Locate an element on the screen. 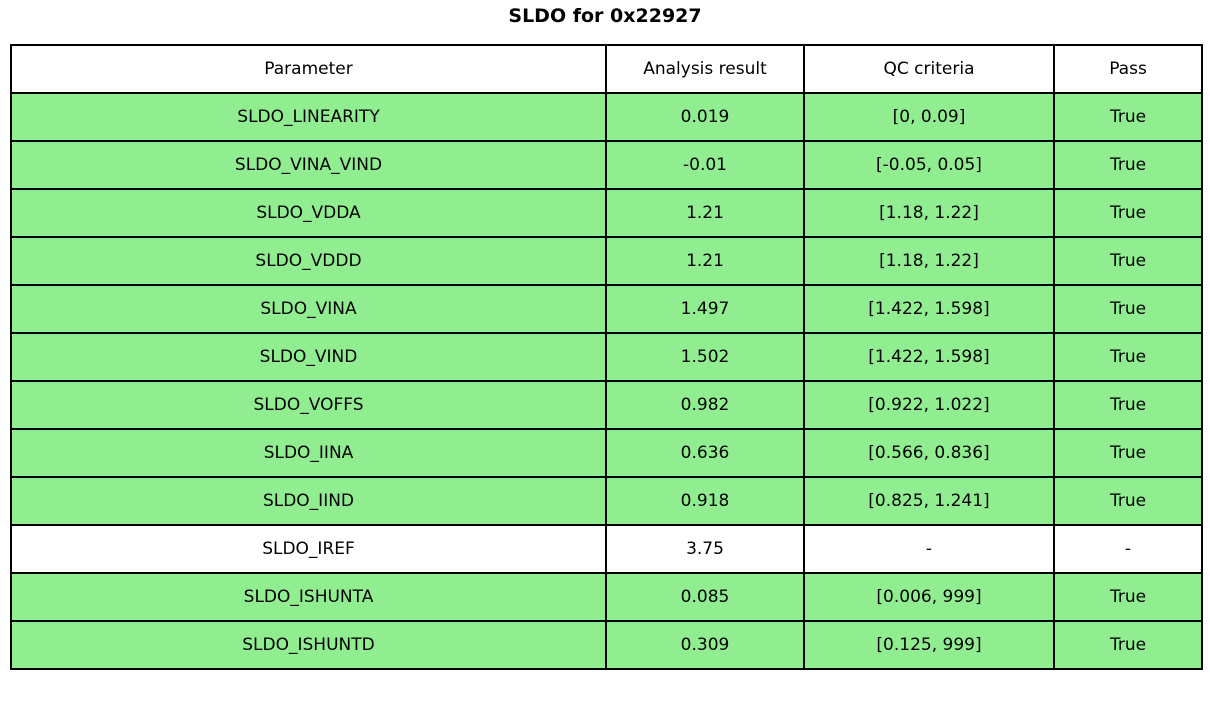  cell-parameter: SLDO_IREF is located at coordinates (308, 549).